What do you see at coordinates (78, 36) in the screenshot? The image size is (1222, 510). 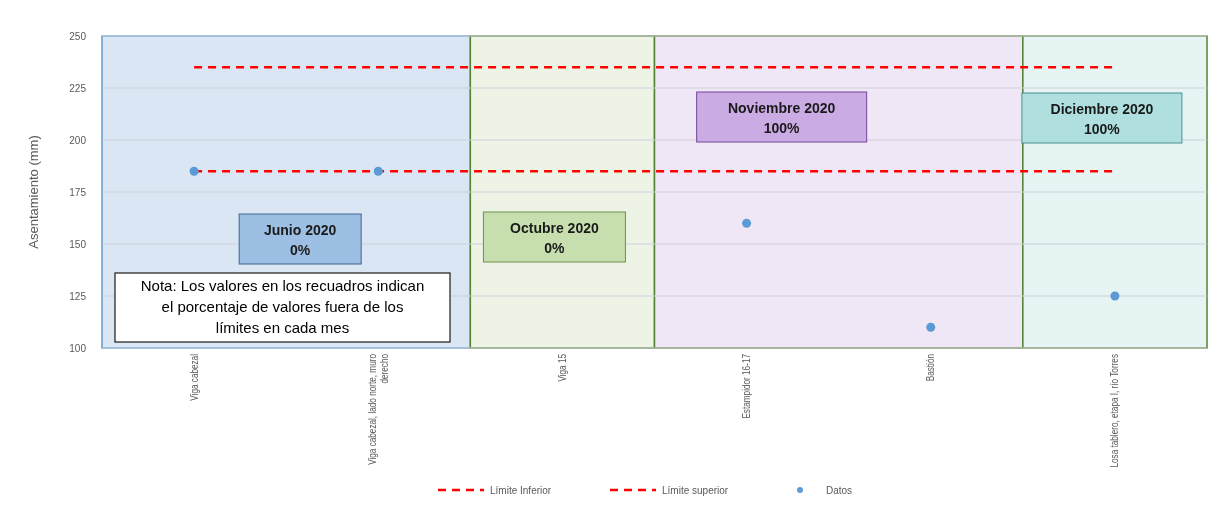 I see `y-tick-label: 250` at bounding box center [78, 36].